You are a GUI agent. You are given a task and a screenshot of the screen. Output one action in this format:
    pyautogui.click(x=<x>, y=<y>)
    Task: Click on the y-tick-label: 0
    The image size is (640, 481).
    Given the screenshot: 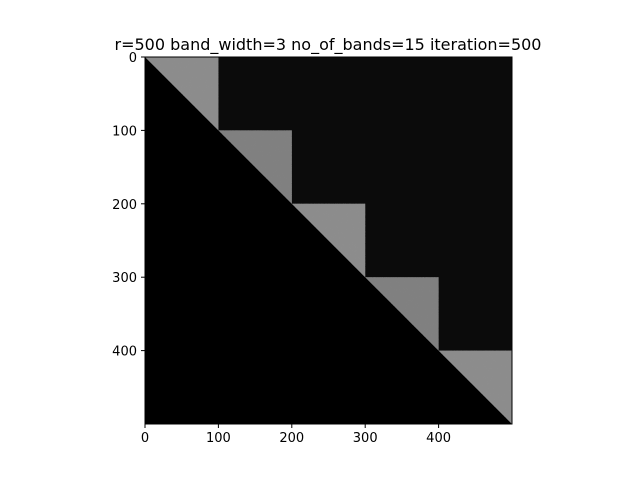 What is the action you would take?
    pyautogui.click(x=133, y=58)
    